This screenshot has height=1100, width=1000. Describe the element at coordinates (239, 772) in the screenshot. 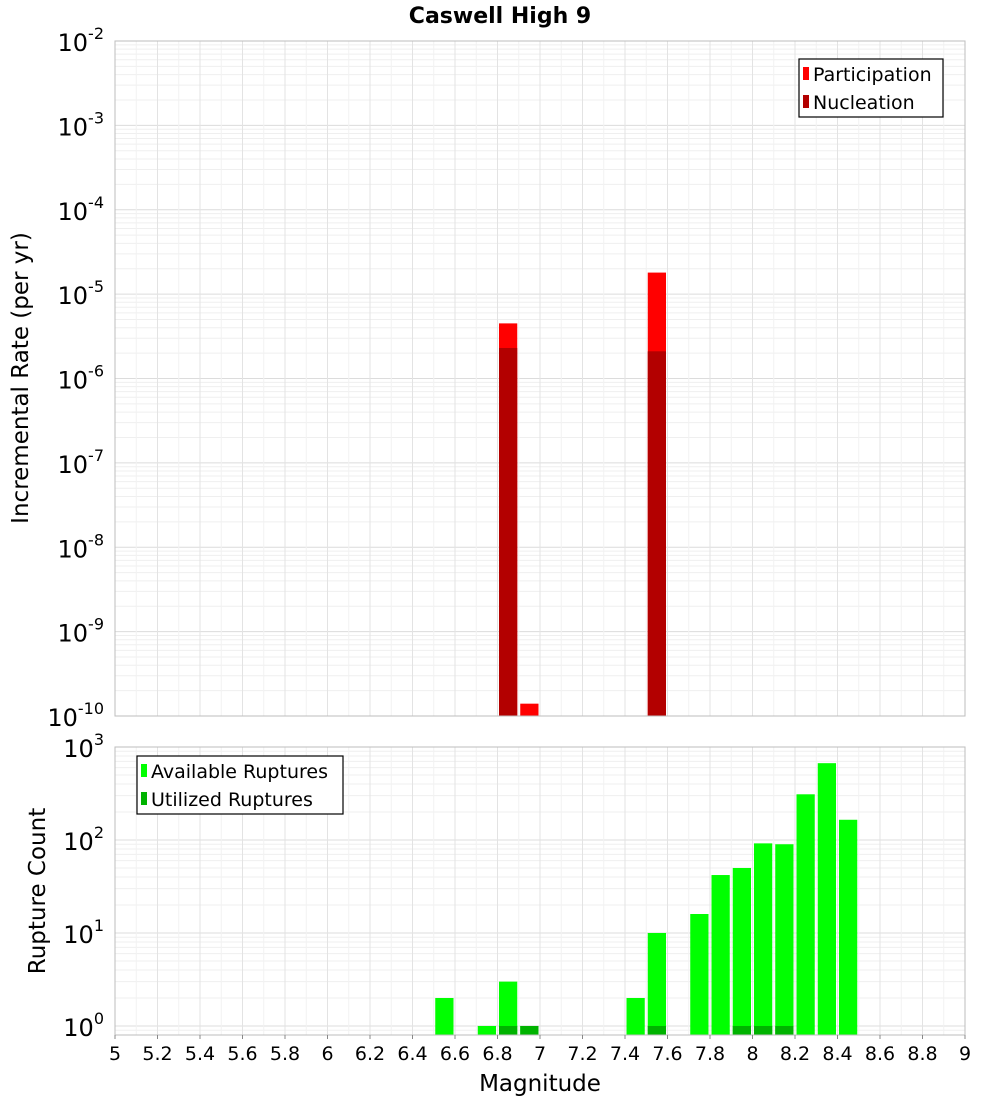

I see `legend-label-0: Available Ruptures` at that location.